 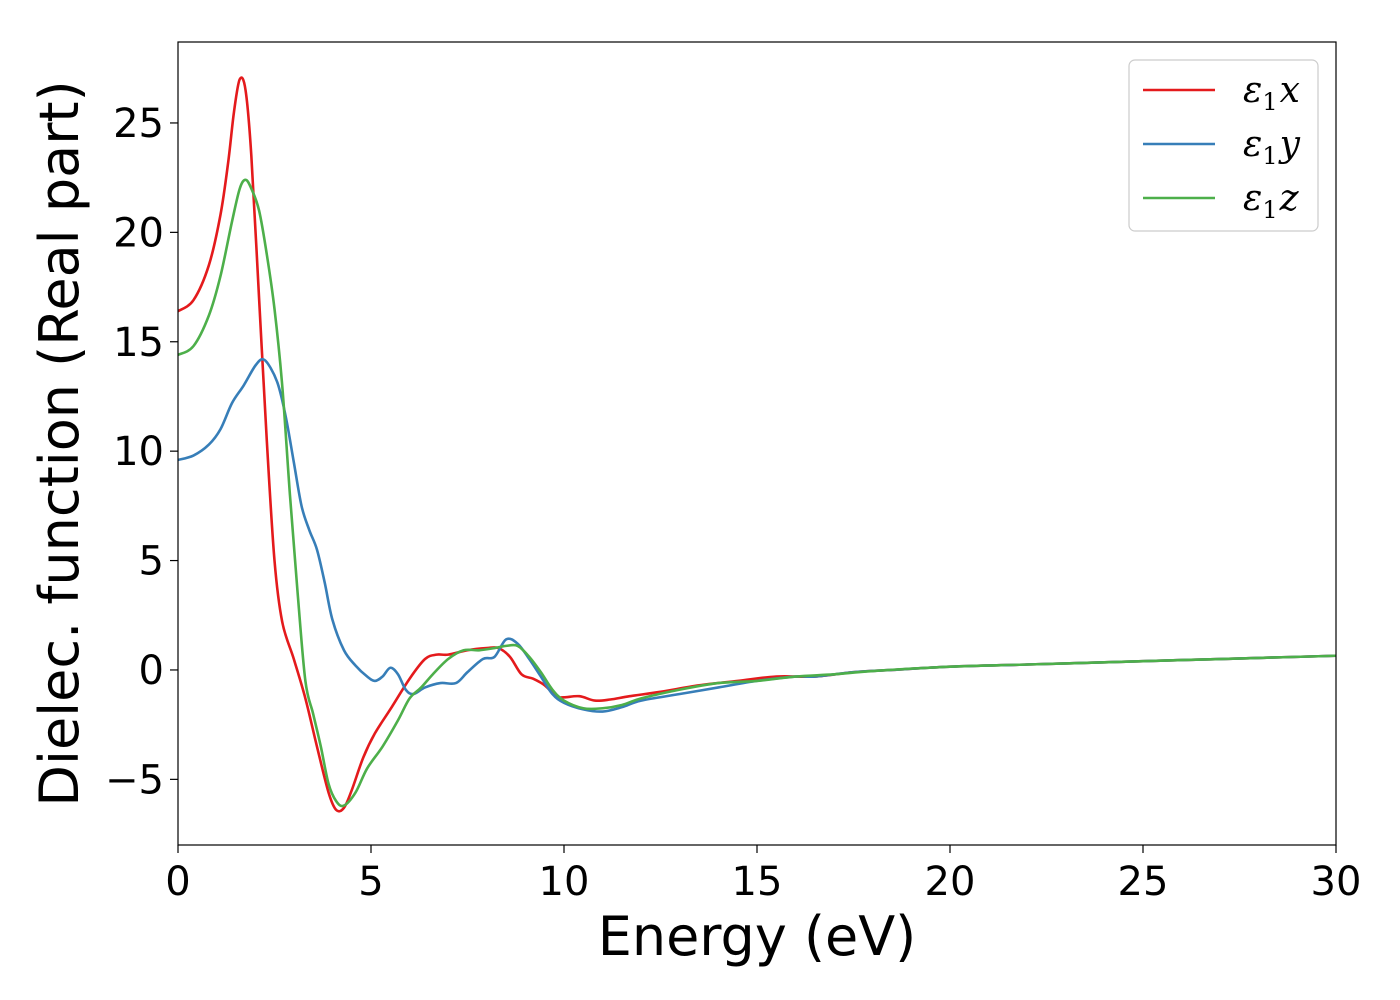 What do you see at coordinates (138, 233) in the screenshot?
I see `y-tick-label: 20` at bounding box center [138, 233].